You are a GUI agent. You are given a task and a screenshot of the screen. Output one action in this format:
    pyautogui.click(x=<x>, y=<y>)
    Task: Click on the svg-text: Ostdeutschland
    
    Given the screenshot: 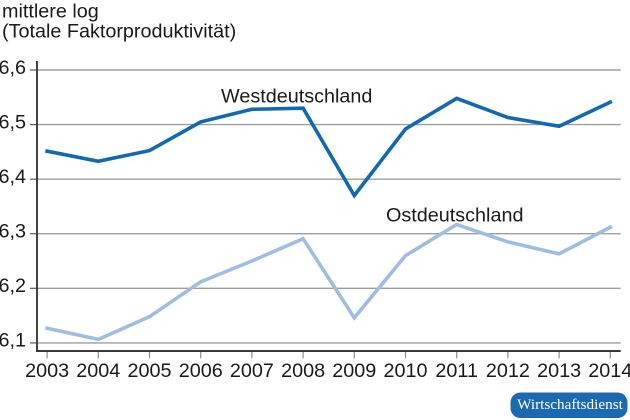 What is the action you would take?
    pyautogui.click(x=454, y=216)
    